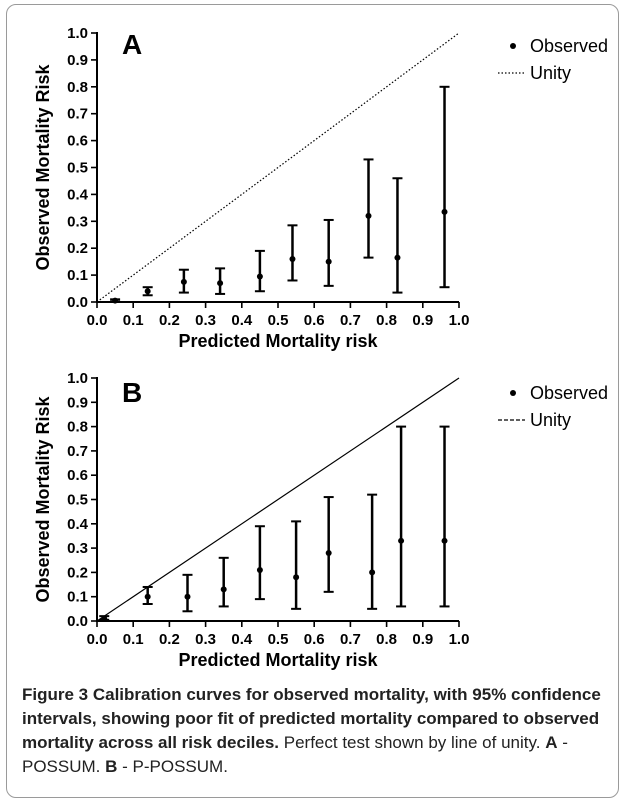 The image size is (627, 803). What do you see at coordinates (569, 46) in the screenshot?
I see `chart-a-legend-observed-label: Observed` at bounding box center [569, 46].